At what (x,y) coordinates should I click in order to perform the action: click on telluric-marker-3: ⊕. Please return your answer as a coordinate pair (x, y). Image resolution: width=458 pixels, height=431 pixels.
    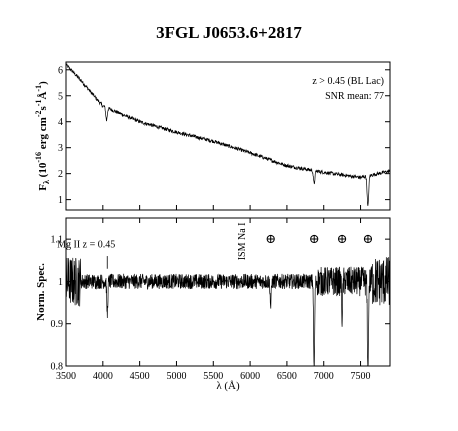
    Looking at the image, I should click on (367, 238).